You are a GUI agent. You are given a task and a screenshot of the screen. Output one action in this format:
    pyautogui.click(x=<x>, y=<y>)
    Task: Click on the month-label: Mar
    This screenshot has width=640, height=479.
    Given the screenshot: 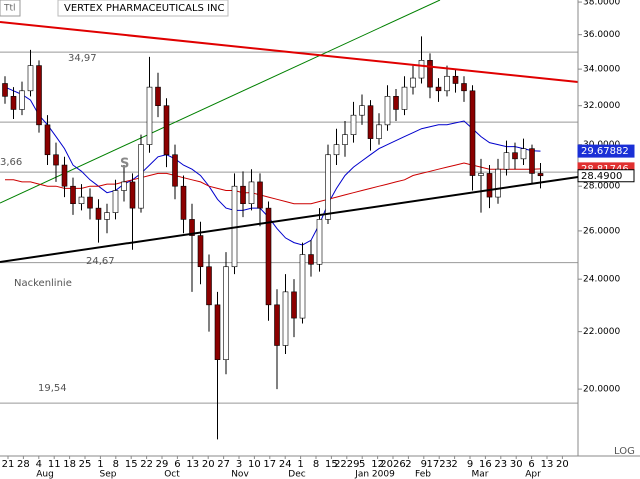 What is the action you would take?
    pyautogui.click(x=480, y=474)
    